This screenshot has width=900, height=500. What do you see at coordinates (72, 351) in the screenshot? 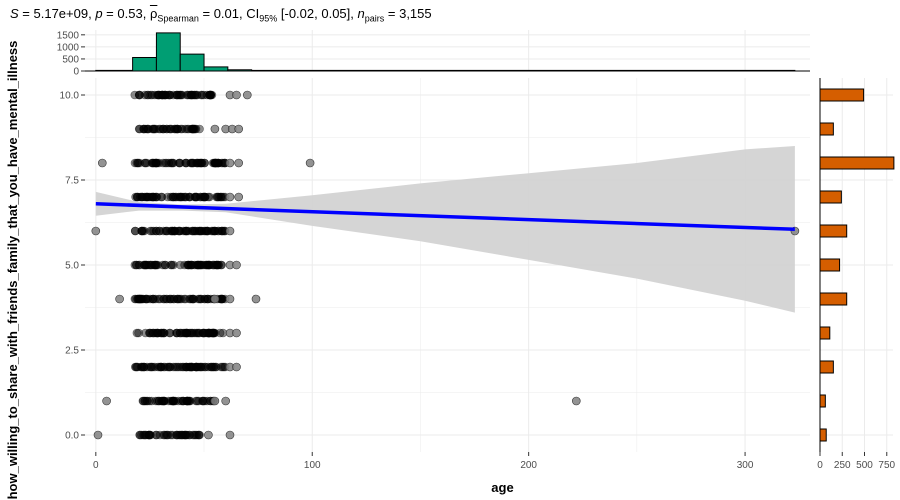
I see `y-tick-label: 2.5` at bounding box center [72, 351].